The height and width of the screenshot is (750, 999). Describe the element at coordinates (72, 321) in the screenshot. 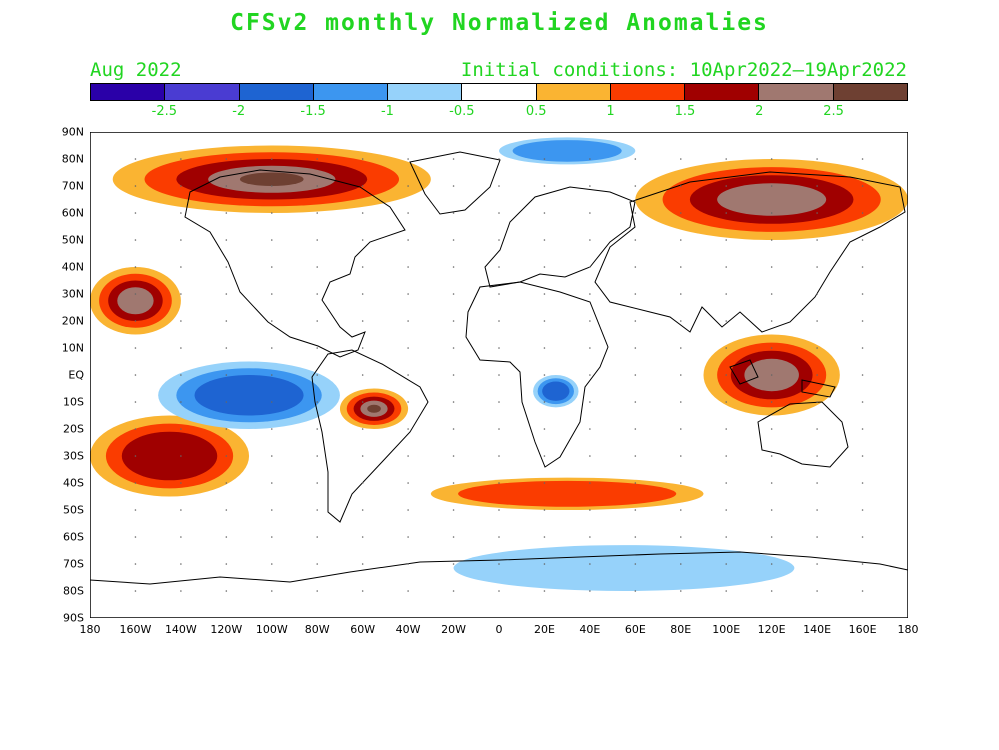

I see `lat-tick-label: 20N` at that location.